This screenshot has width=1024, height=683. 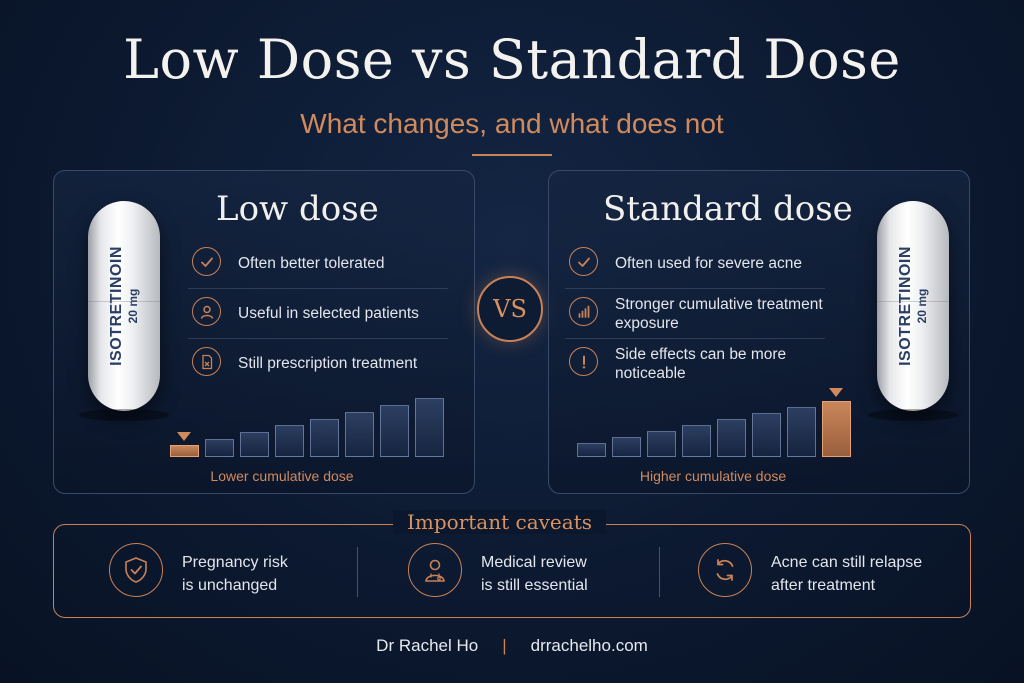 What do you see at coordinates (583, 361) in the screenshot?
I see `exclamation-icon` at bounding box center [583, 361].